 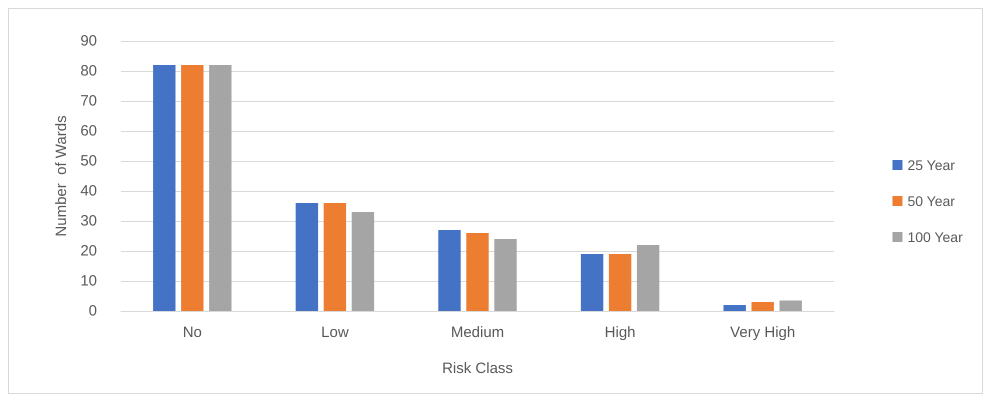 What do you see at coordinates (88, 161) in the screenshot?
I see `y-tick-label: 50` at bounding box center [88, 161].